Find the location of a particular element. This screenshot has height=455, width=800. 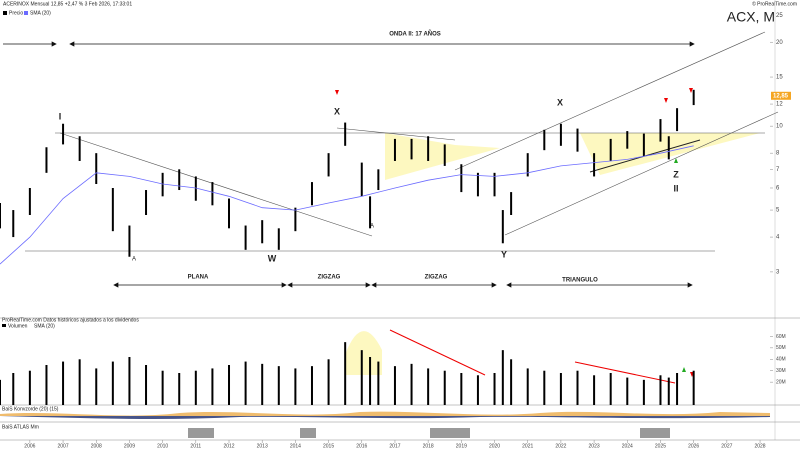

brand: © ProRealTime.com is located at coordinates (774, 3).